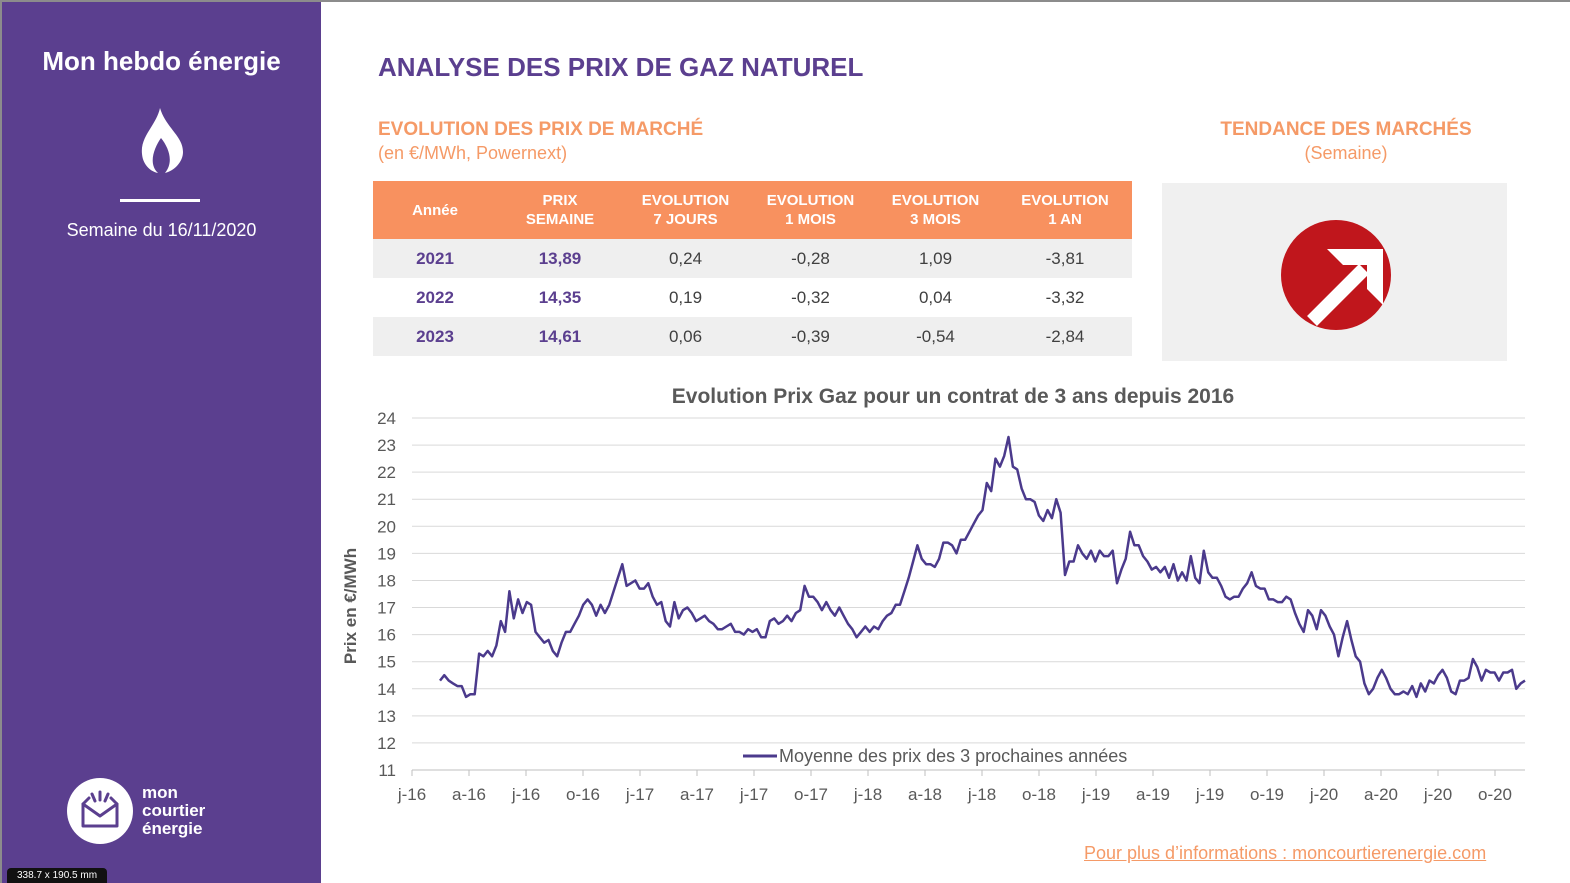  Describe the element at coordinates (386, 662) in the screenshot. I see `y-tick-label: 15` at that location.